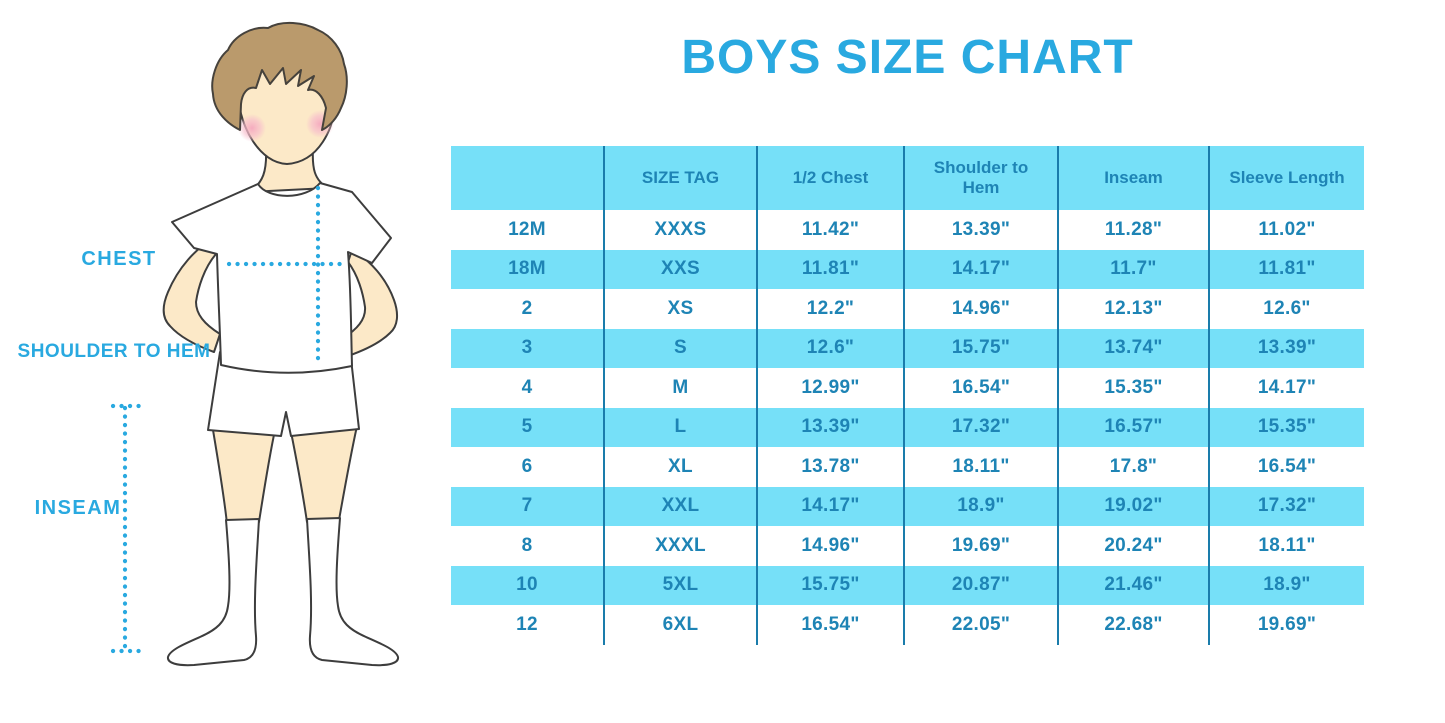 This screenshot has width=1445, height=723. I want to click on table-row: 4 M 12.99" 16.54" 15.35" 14.17", so click(907, 388).